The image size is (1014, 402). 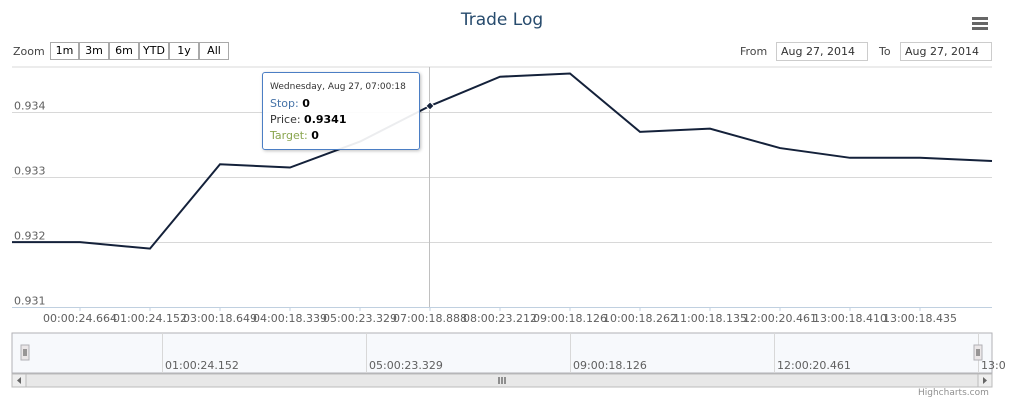 What do you see at coordinates (502, 380) in the screenshot?
I see `scrollbar` at bounding box center [502, 380].